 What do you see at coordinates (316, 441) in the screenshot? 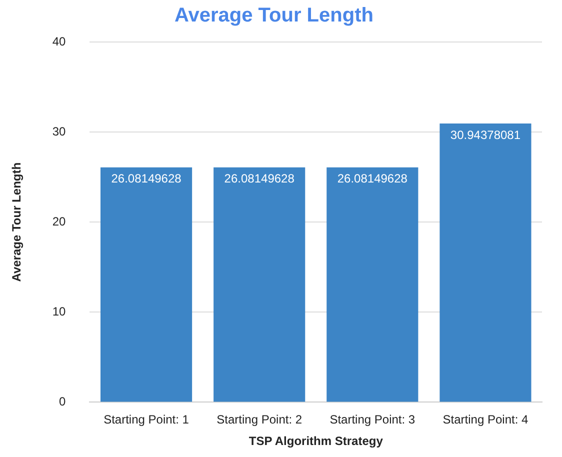
I see `x-axis-title: TSP Algorithm Strategy` at bounding box center [316, 441].